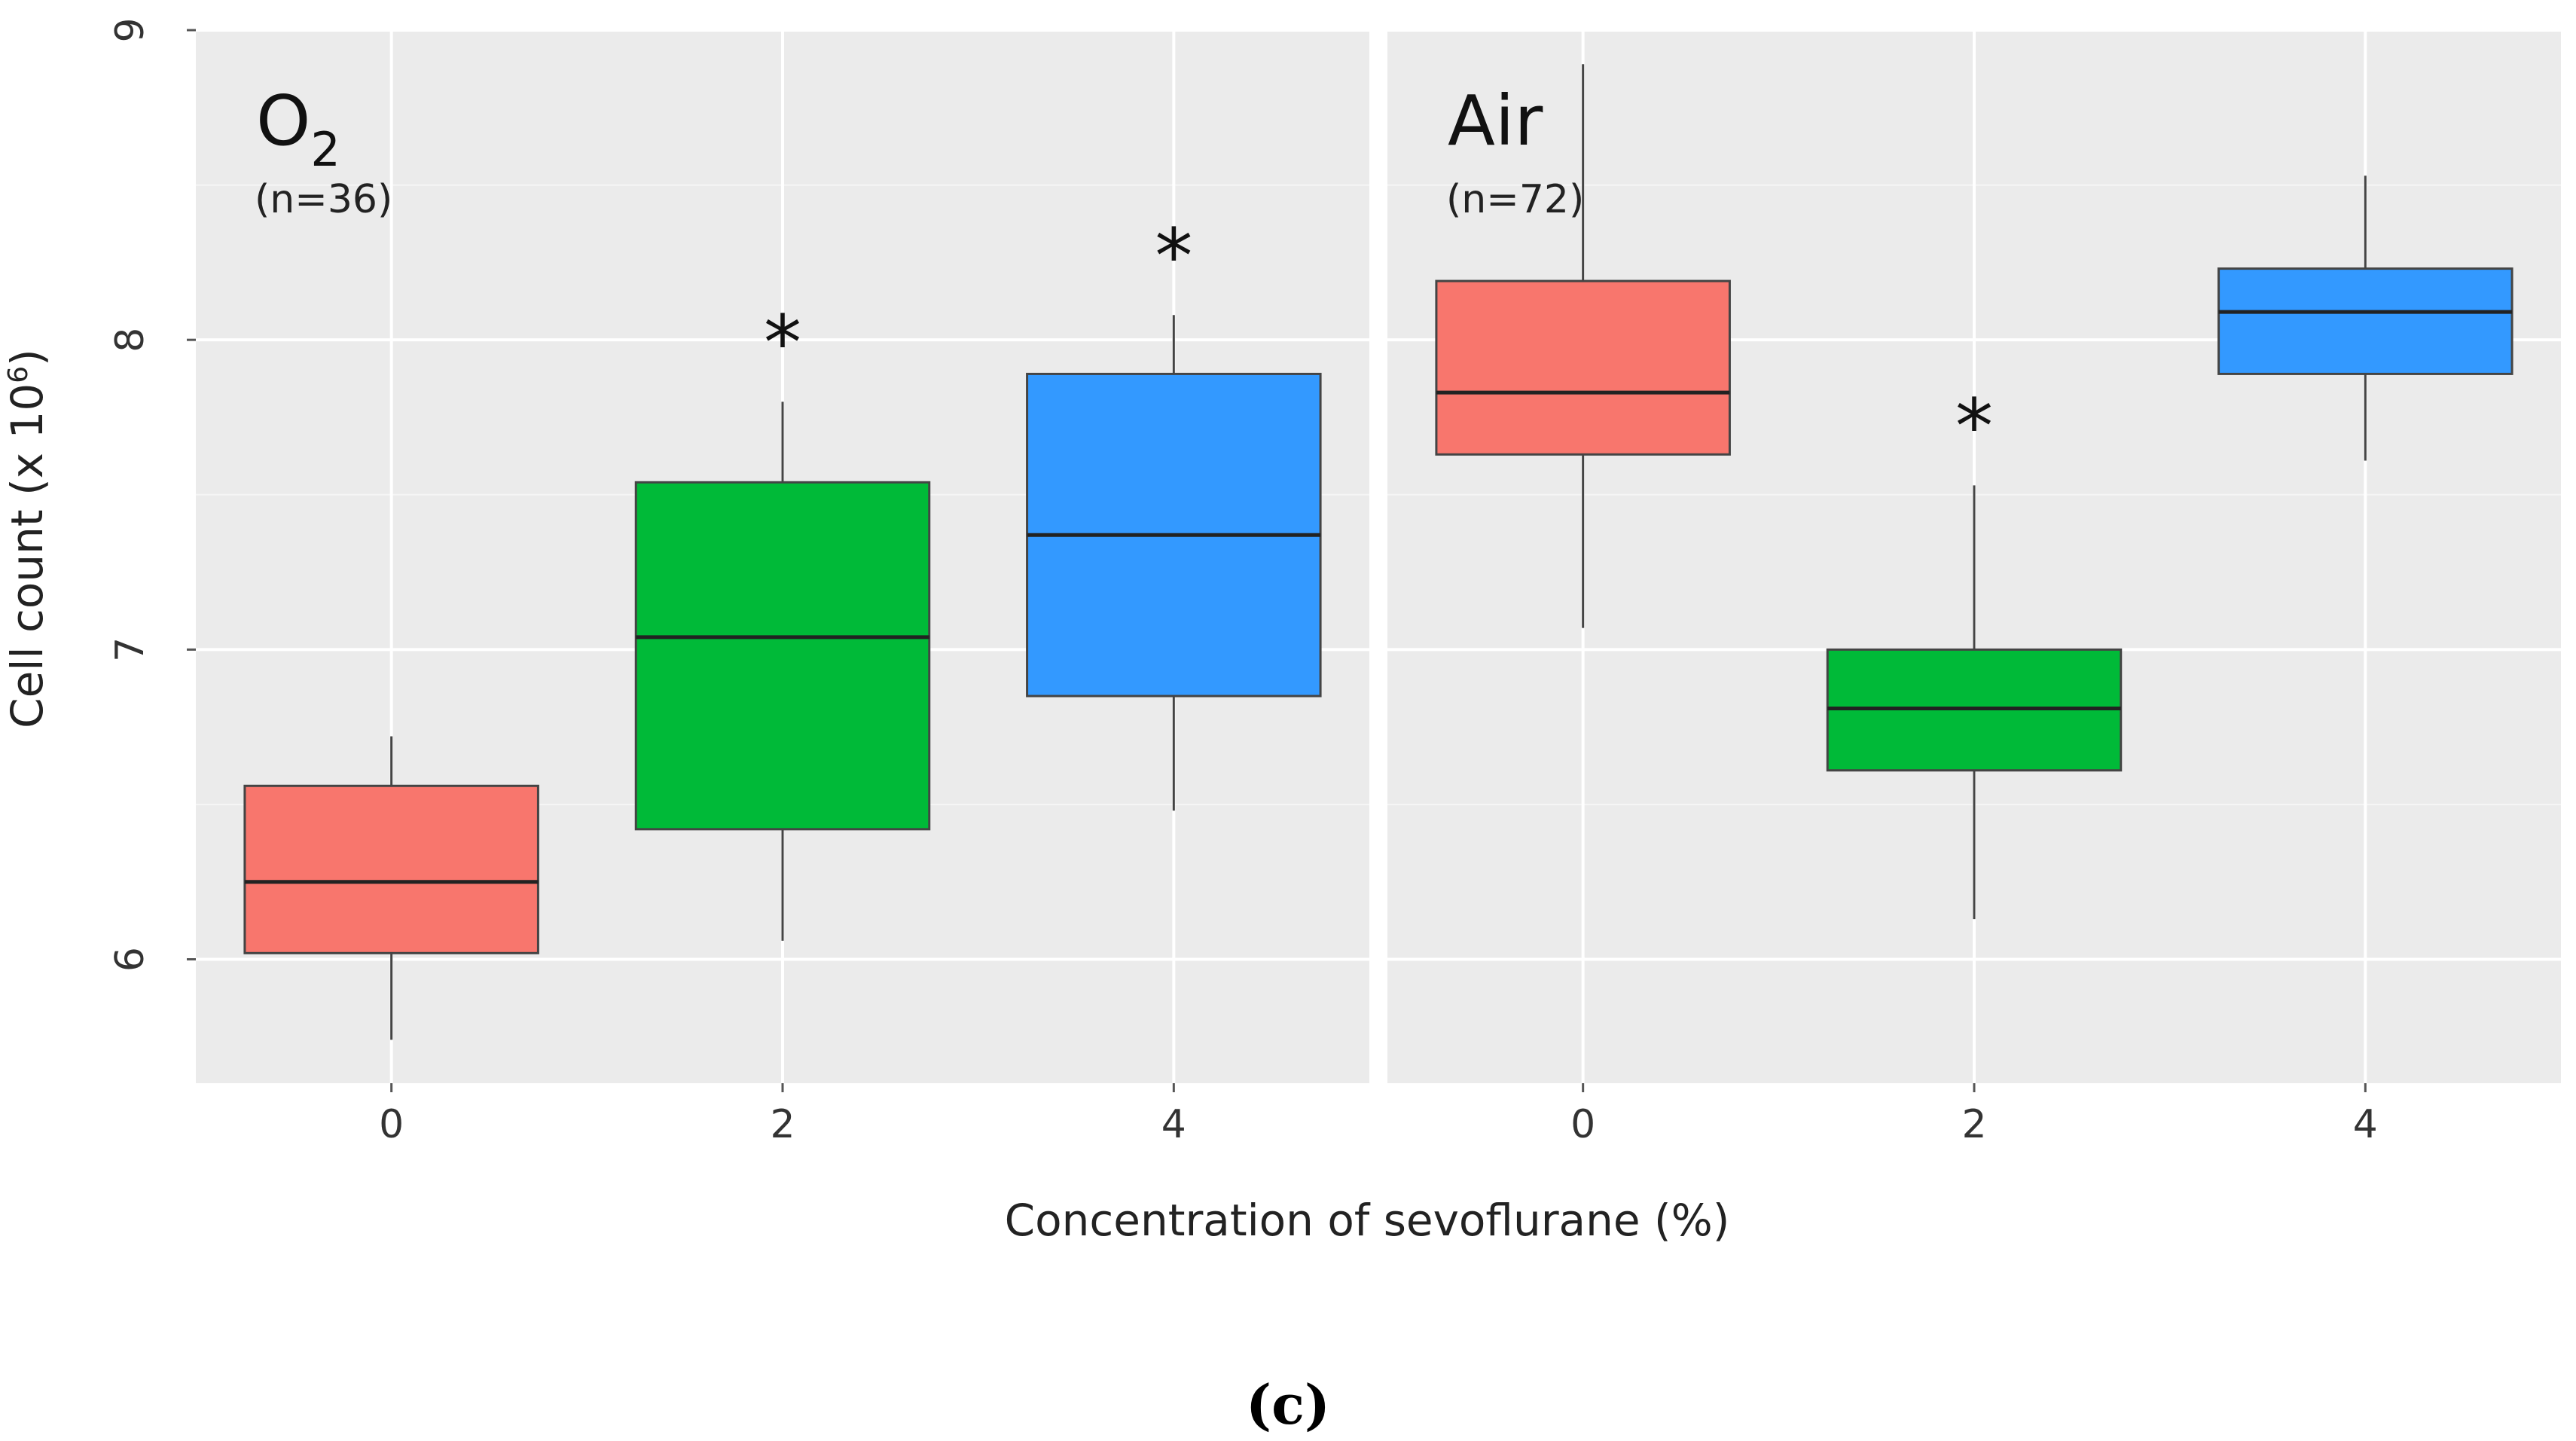  What do you see at coordinates (1174, 511) in the screenshot?
I see `box-(n=36)-4: *` at bounding box center [1174, 511].